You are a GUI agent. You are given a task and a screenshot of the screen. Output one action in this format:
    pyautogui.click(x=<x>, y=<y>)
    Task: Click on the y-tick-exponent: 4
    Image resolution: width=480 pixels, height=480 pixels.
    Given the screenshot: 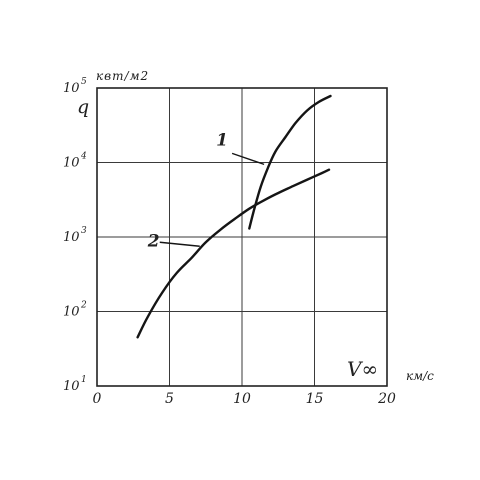 What is the action you would take?
    pyautogui.click(x=83, y=157)
    